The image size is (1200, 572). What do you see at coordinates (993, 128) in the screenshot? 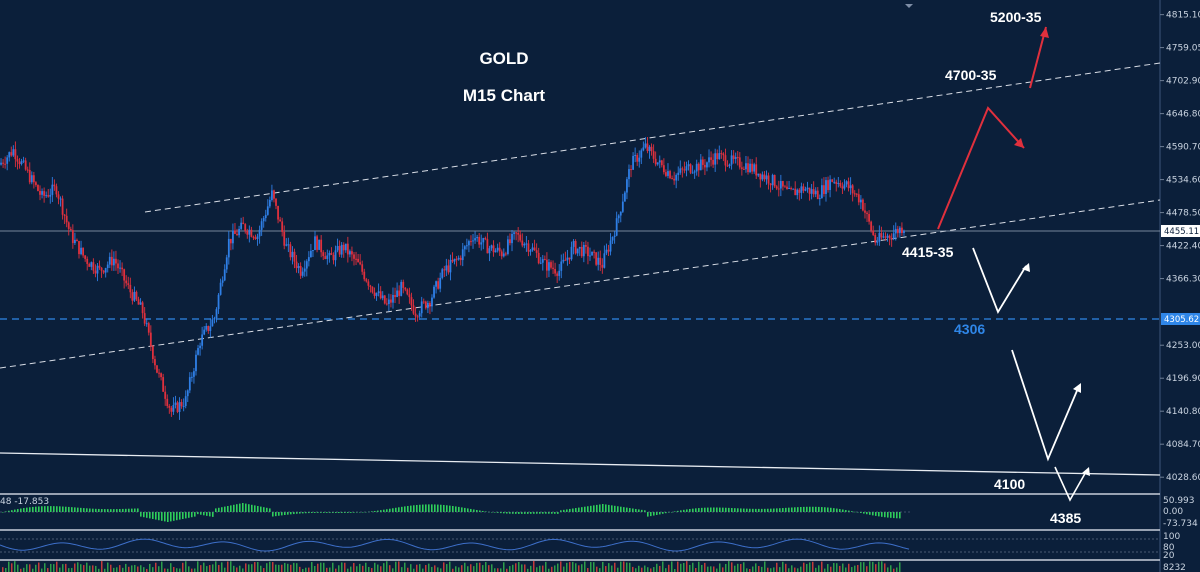
I see `bull-scenario-arrows` at bounding box center [993, 128].